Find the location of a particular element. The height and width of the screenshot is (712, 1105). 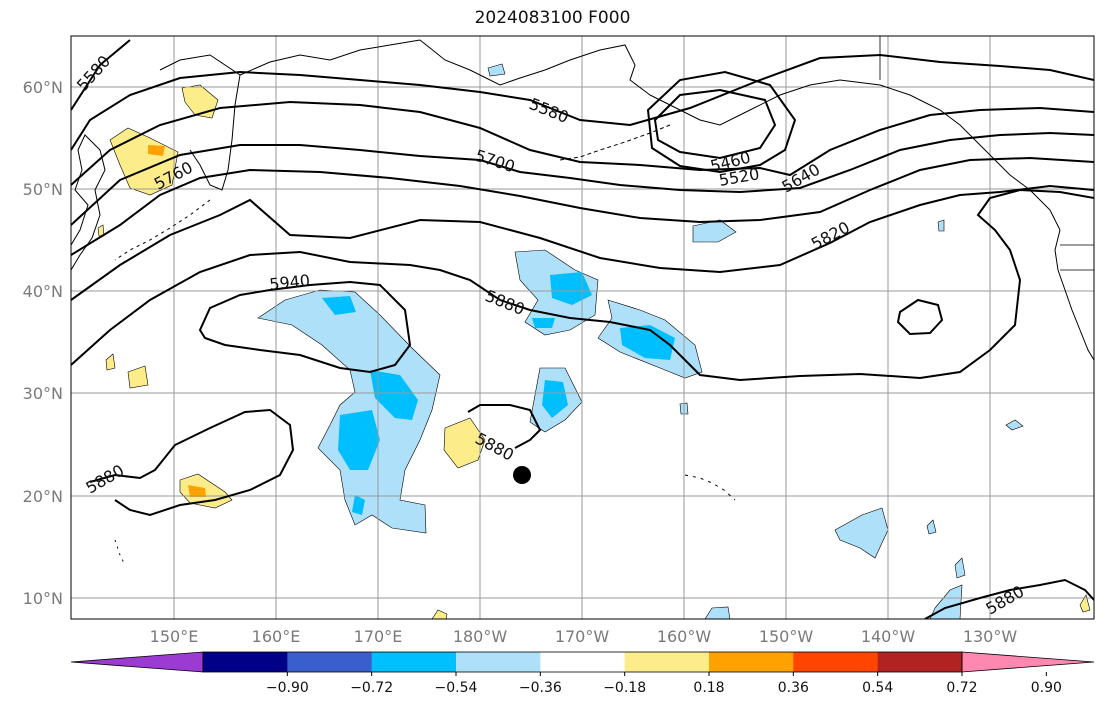

coast-aleutians is located at coordinates (615, 142).